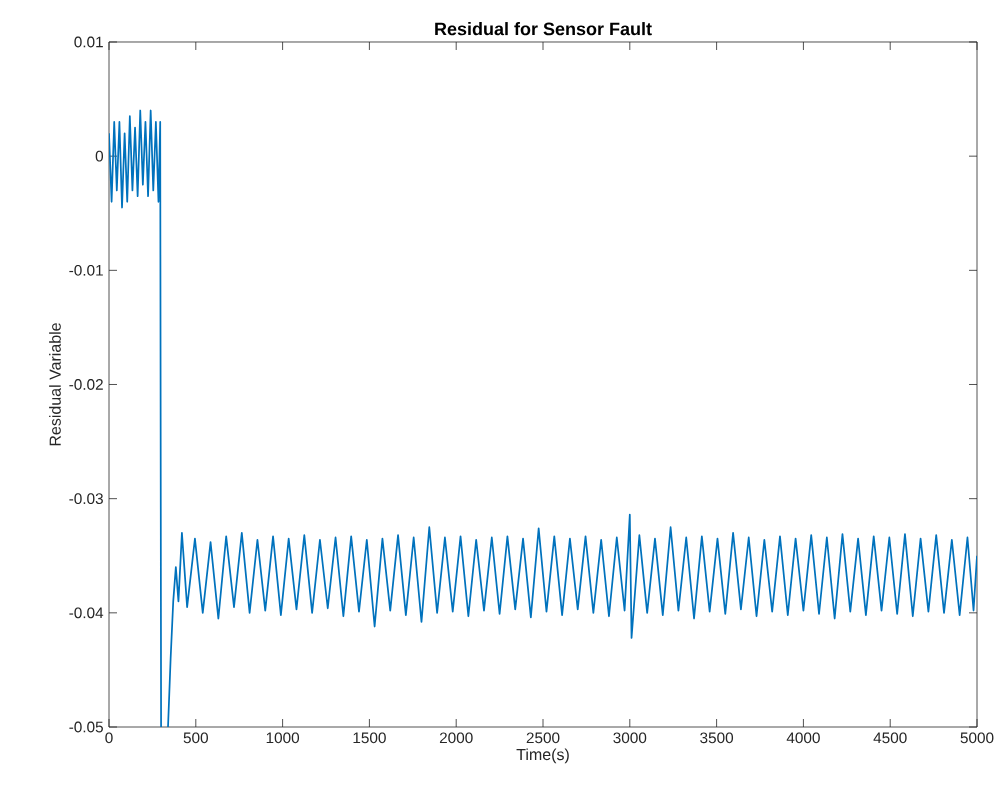 The width and height of the screenshot is (1005, 809). What do you see at coordinates (717, 738) in the screenshot?
I see `x-tick-label: 3500` at bounding box center [717, 738].